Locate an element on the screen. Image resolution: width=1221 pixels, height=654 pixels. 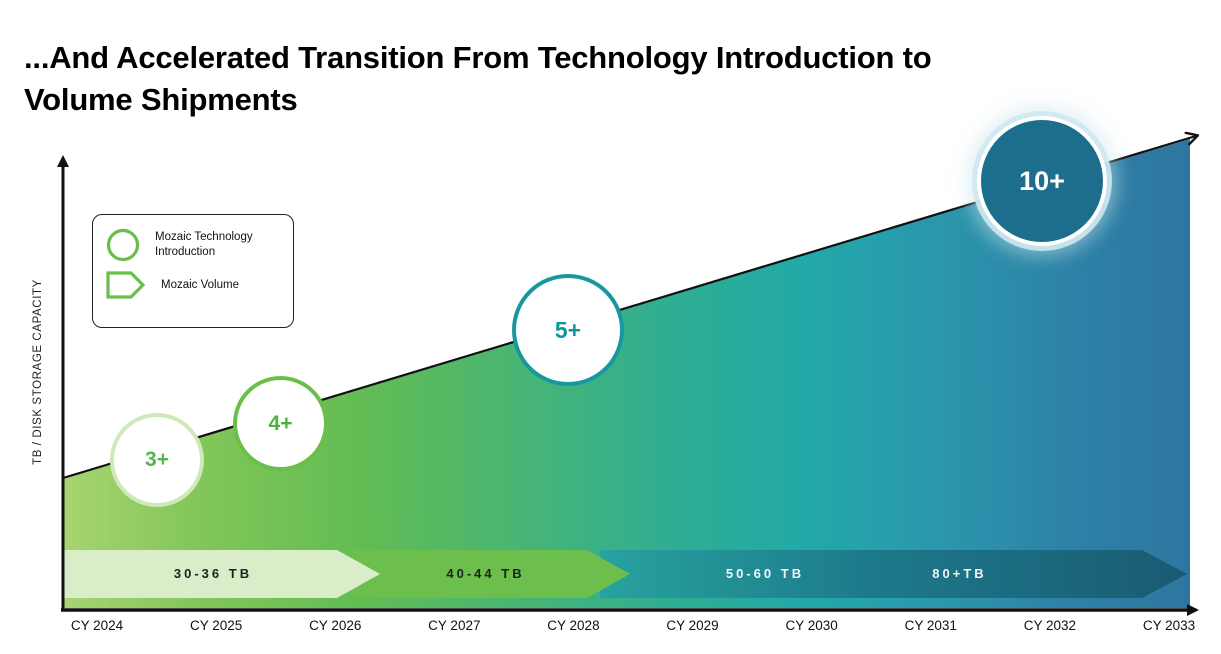
capacity-band-green-shape is located at coordinates (491, 574).